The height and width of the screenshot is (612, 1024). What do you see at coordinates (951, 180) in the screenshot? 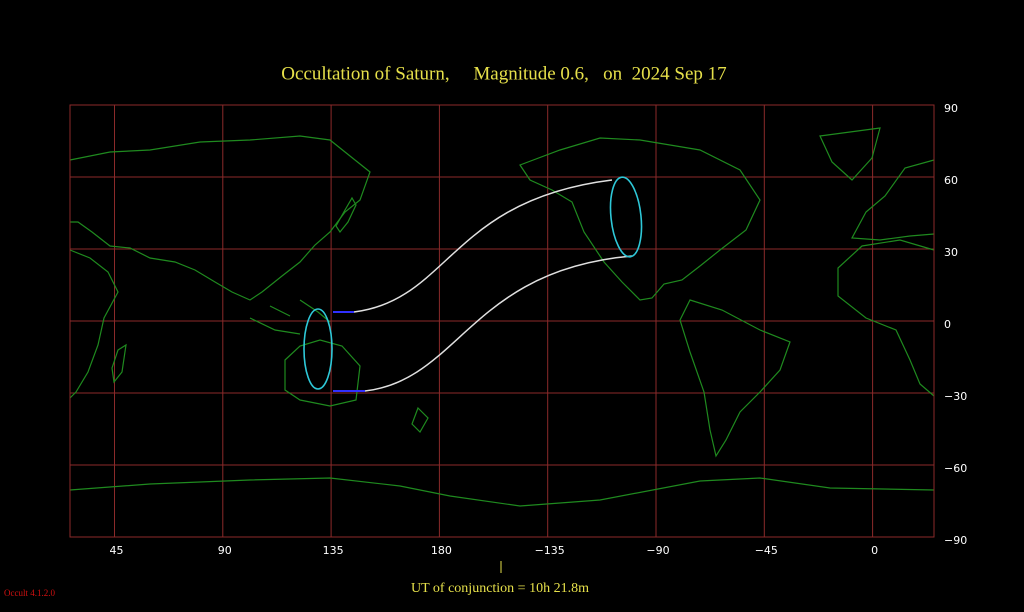
I see `y-tick-label: 60` at bounding box center [951, 180].